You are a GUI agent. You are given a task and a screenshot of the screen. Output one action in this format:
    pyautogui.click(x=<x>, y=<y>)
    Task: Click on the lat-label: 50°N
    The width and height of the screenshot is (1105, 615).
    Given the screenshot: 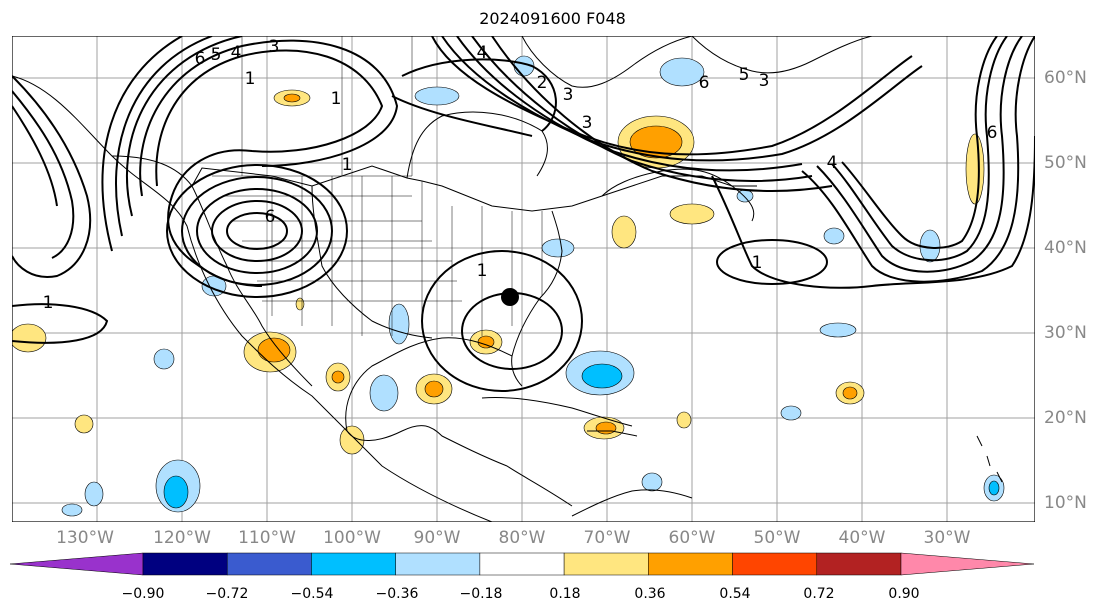 What is the action you would take?
    pyautogui.click(x=1065, y=163)
    